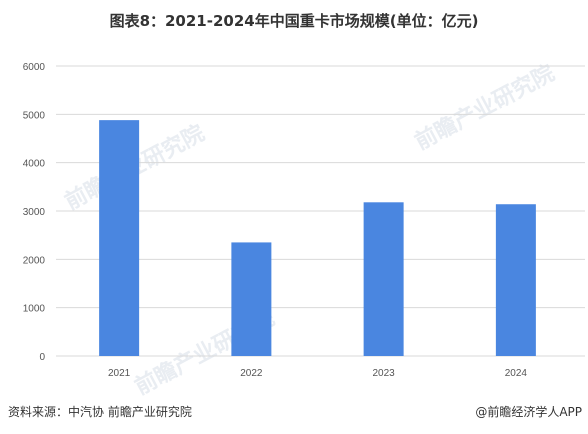 The height and width of the screenshot is (434, 588). I want to click on y-tick-label: 0, so click(42, 357).